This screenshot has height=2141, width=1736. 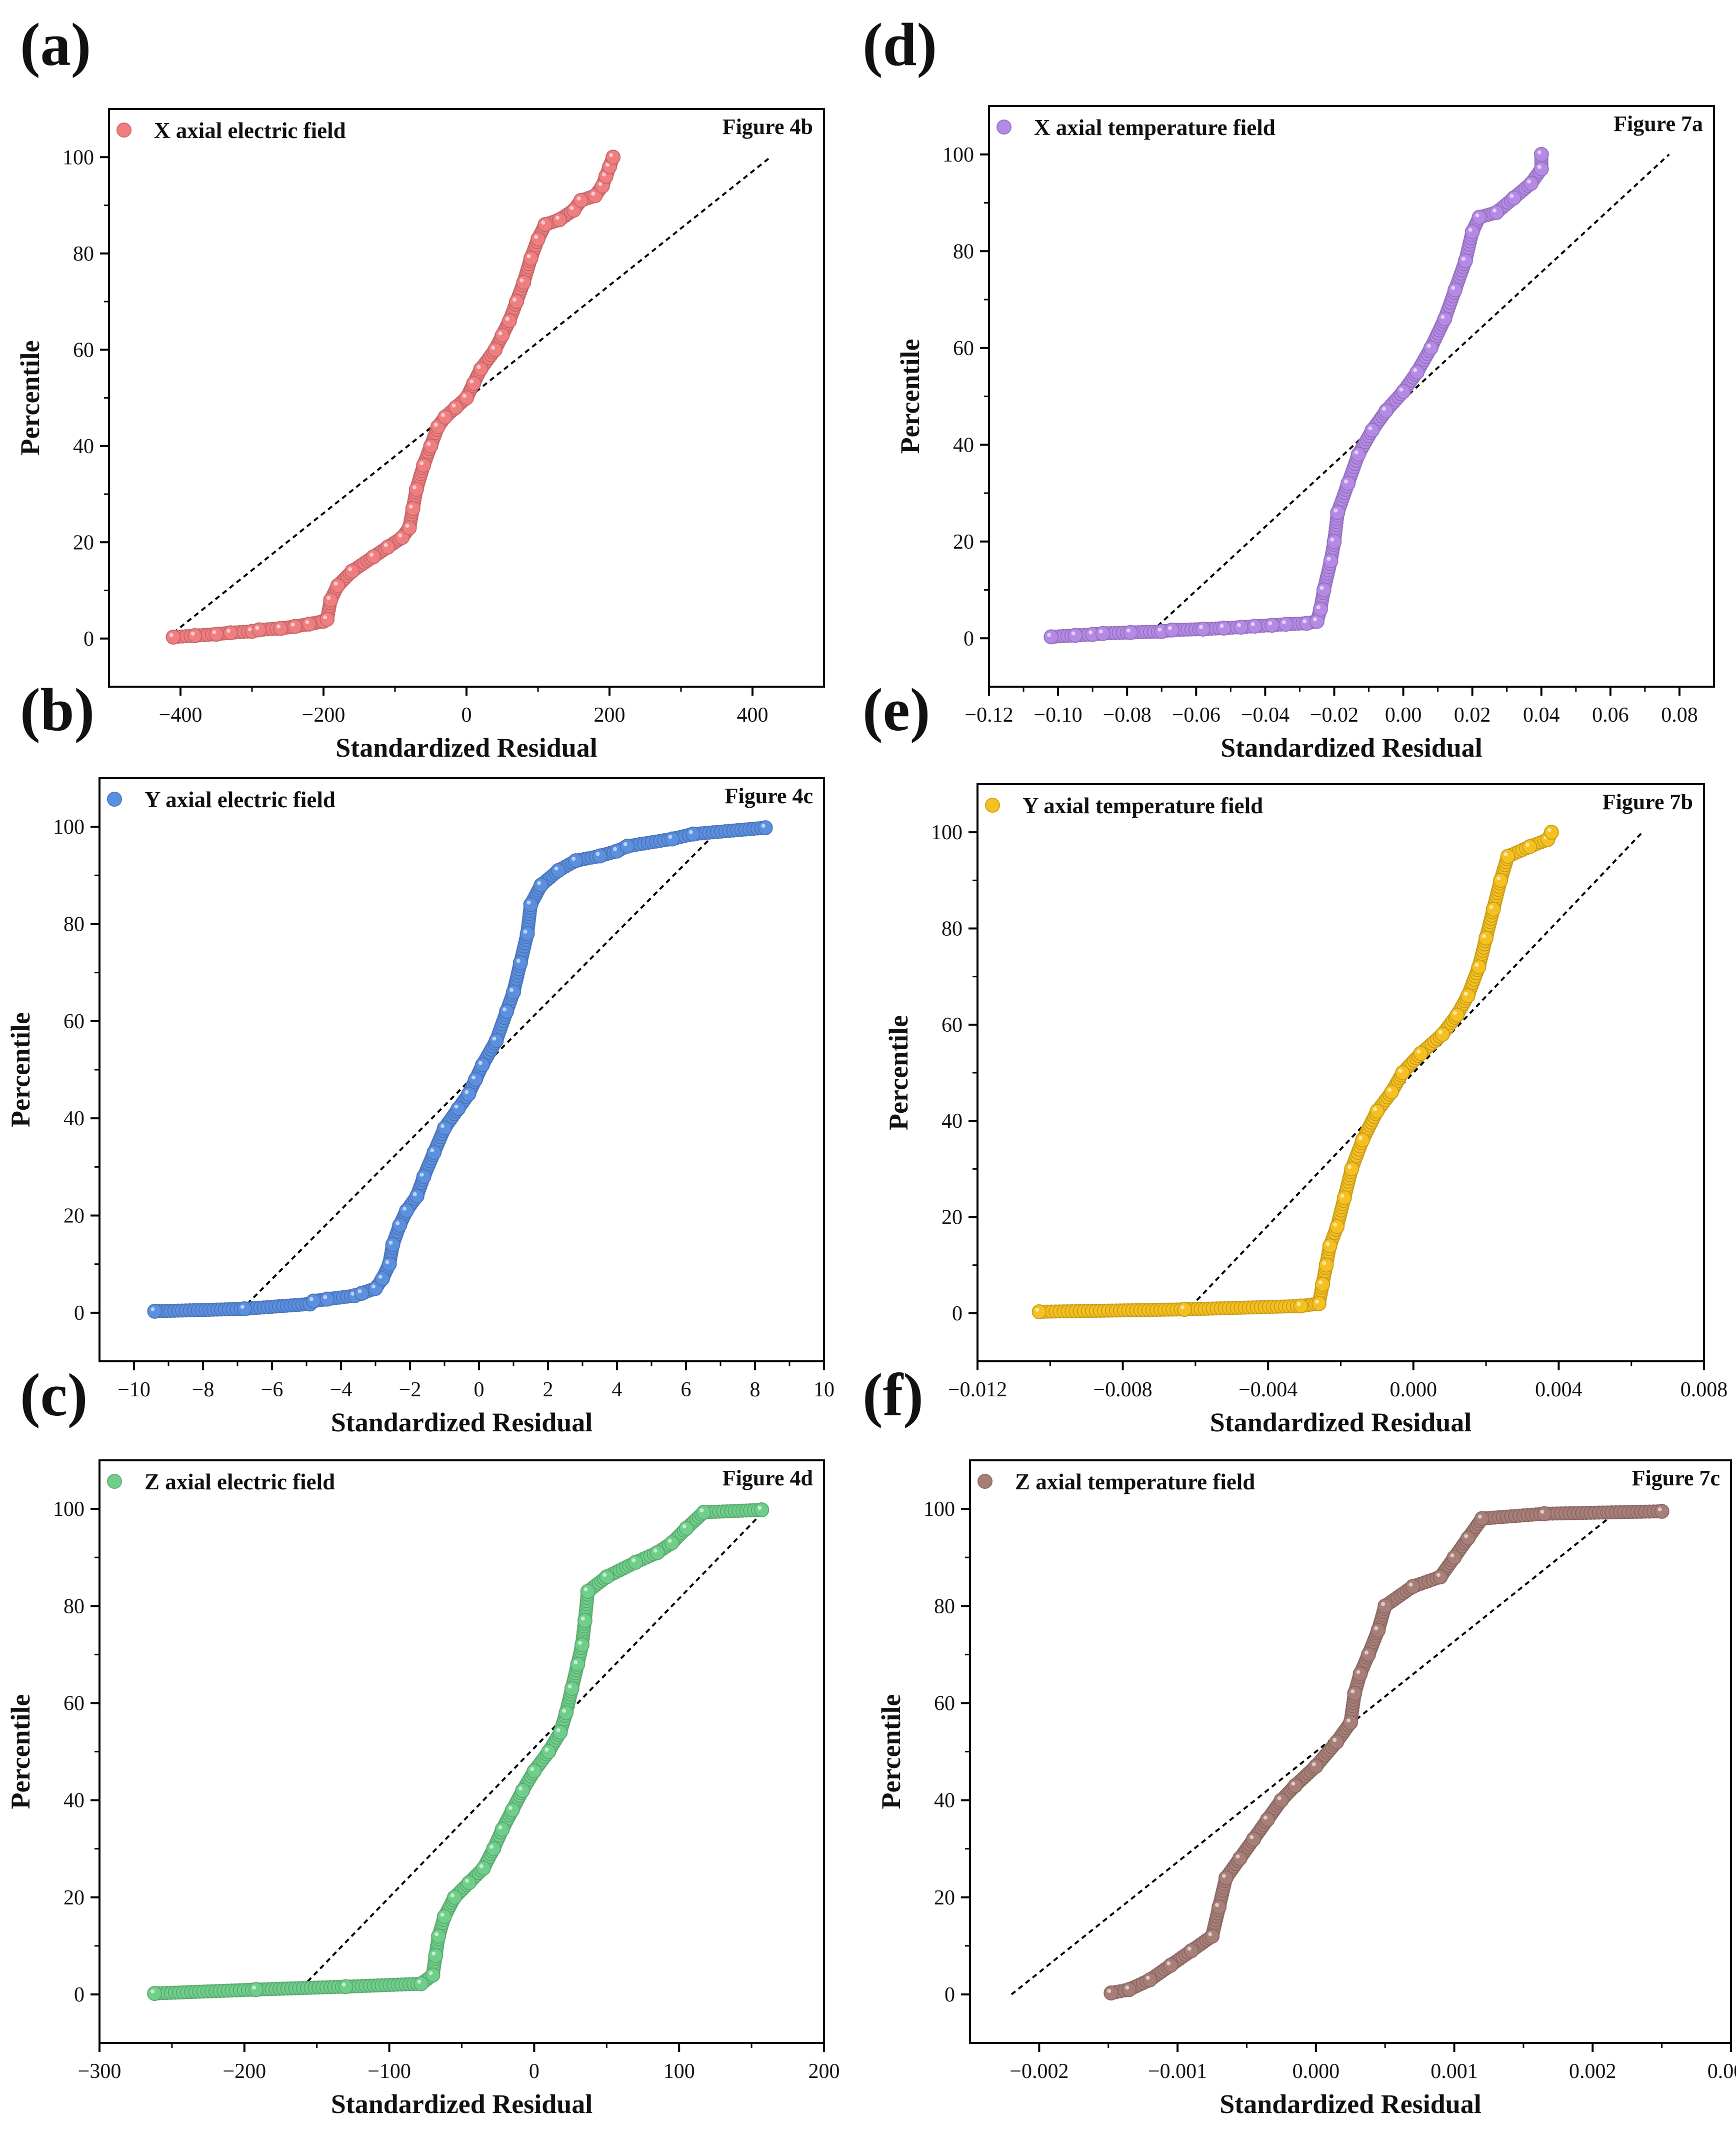 I want to click on x-tick-label: −200, so click(x=324, y=715).